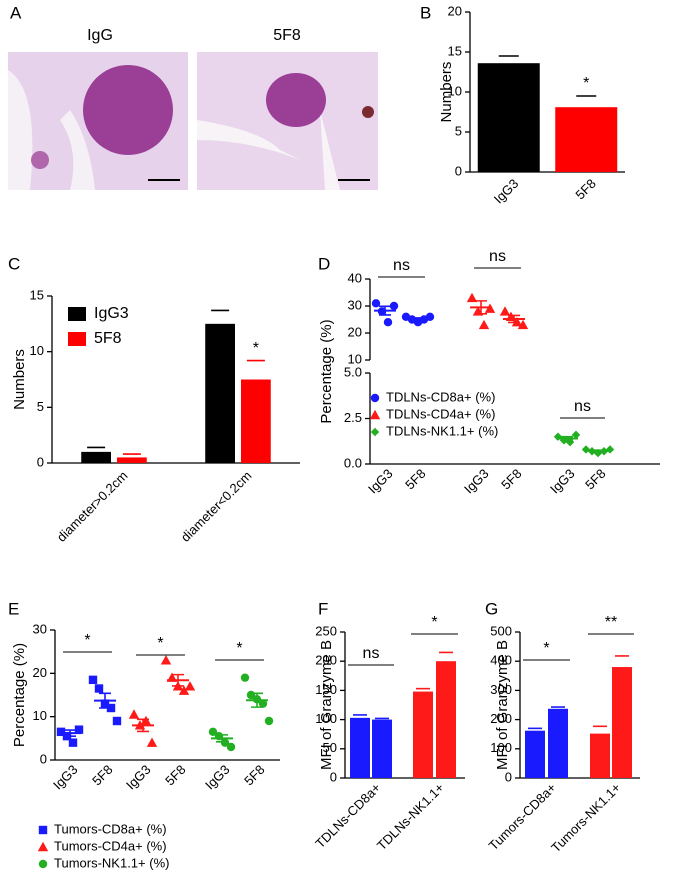 This screenshot has height=870, width=685. What do you see at coordinates (108, 338) in the screenshot?
I see `legend-label: 5F8` at bounding box center [108, 338].